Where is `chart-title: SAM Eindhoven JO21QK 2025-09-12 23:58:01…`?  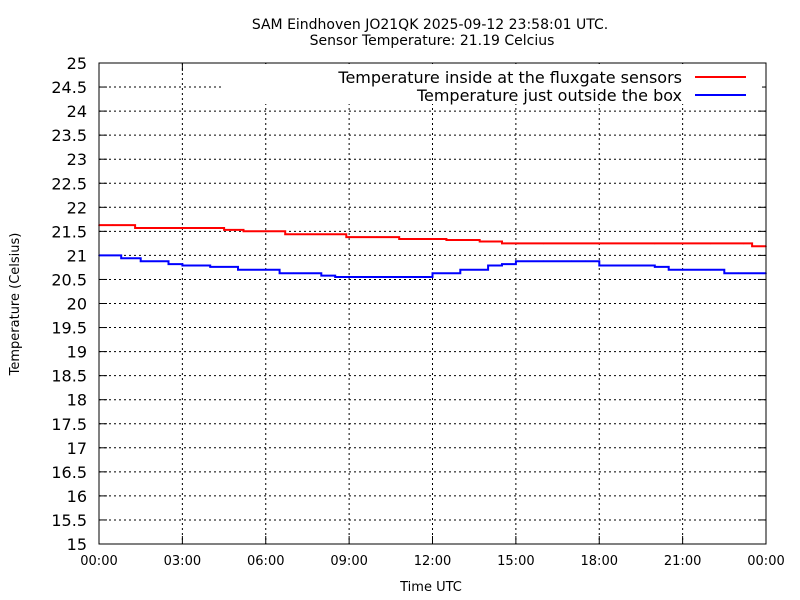 chart-title: SAM Eindhoven JO21QK 2025-09-12 23:58:01… is located at coordinates (430, 25).